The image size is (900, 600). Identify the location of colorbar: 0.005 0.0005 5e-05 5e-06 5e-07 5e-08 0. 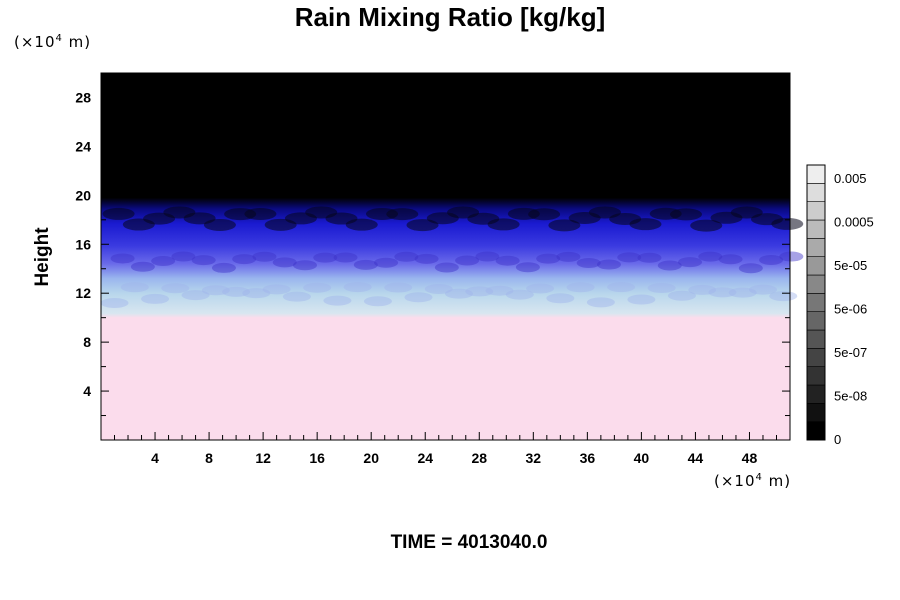
(840, 305).